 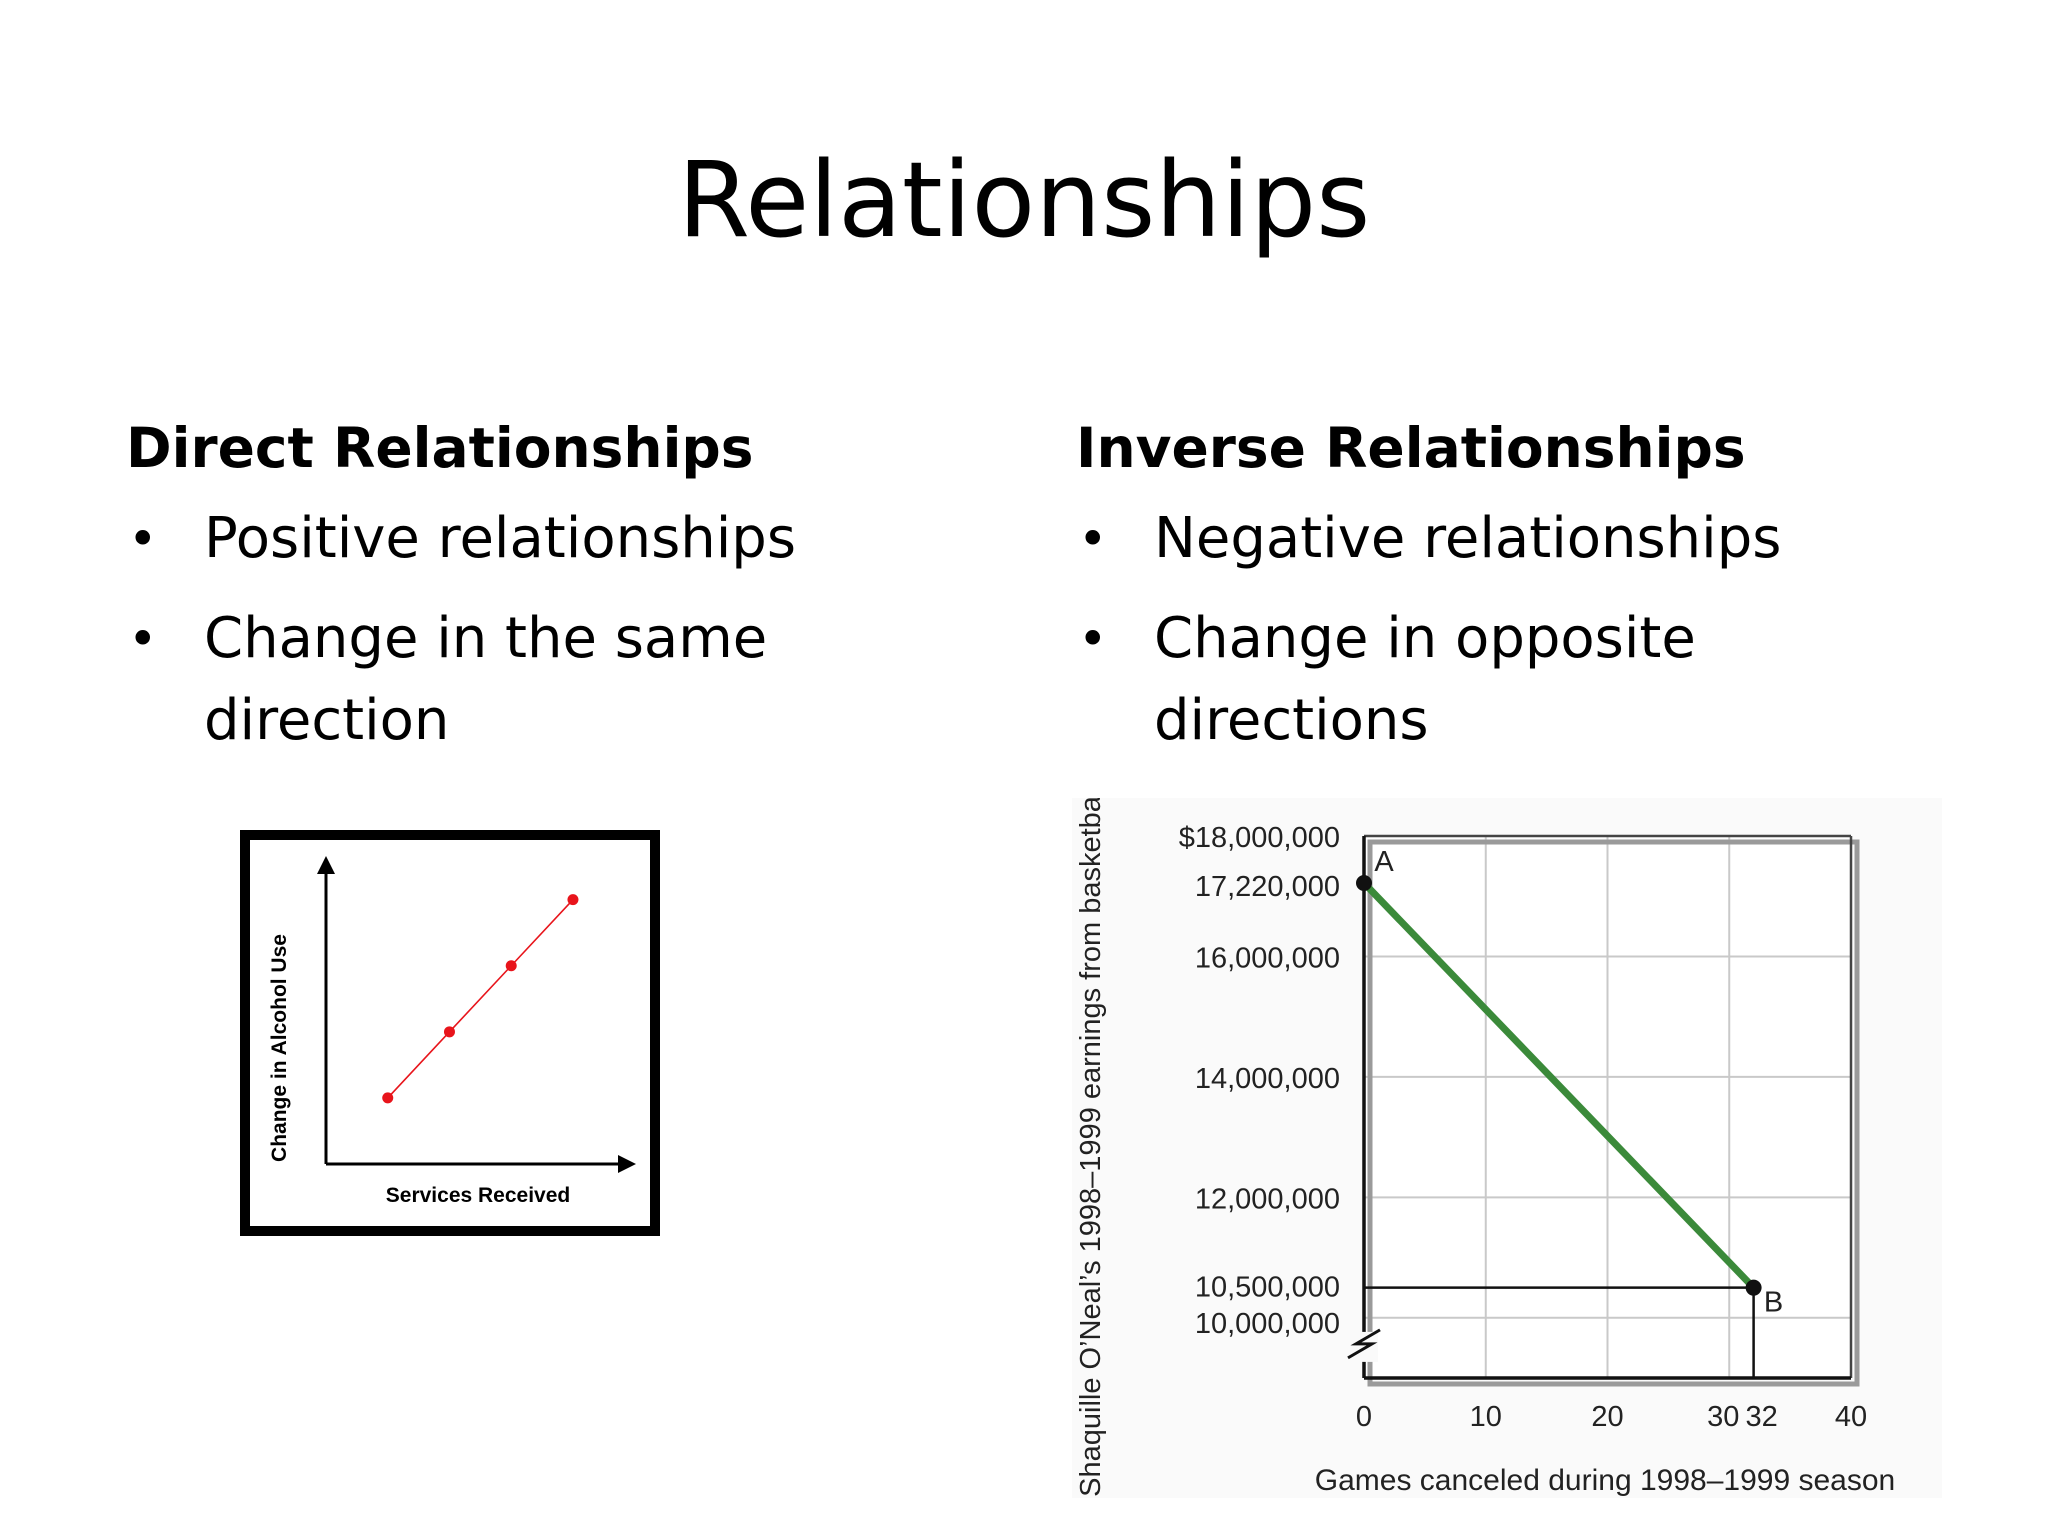 I want to click on bullet-positive-relationships: • Positive relationships, so click(x=525, y=539).